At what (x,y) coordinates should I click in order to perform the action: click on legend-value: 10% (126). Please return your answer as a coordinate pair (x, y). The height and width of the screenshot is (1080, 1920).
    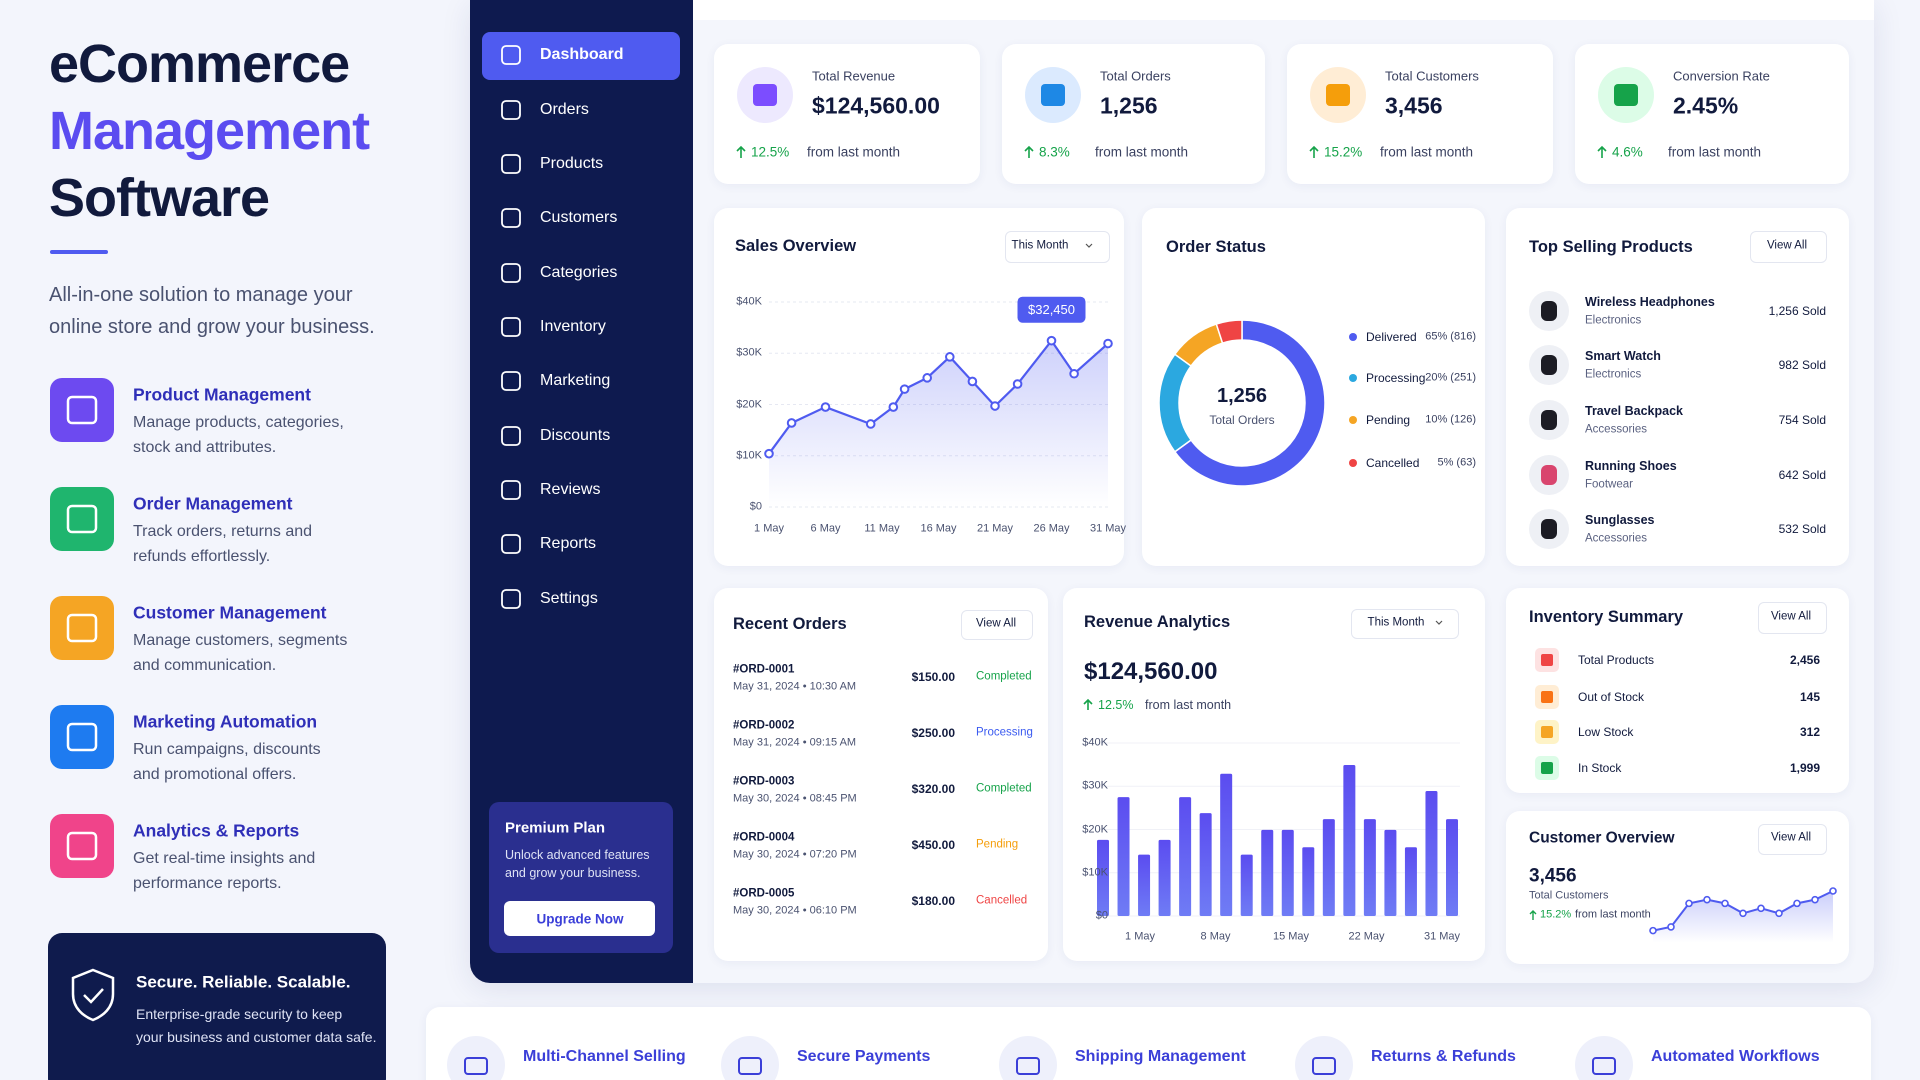
    Looking at the image, I should click on (1450, 419).